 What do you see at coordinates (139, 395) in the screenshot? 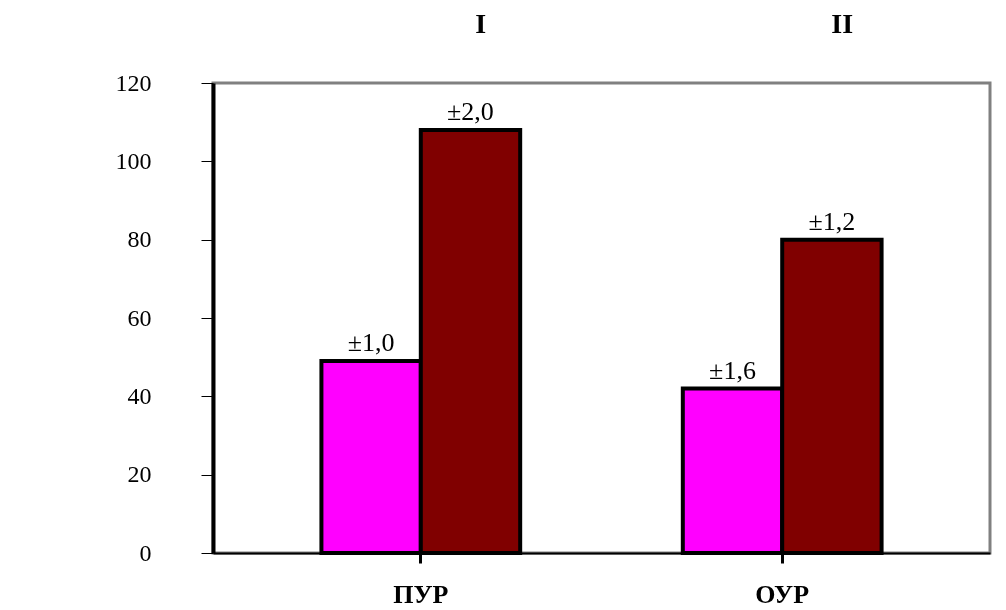
I see `y-tick-label: 40` at bounding box center [139, 395].